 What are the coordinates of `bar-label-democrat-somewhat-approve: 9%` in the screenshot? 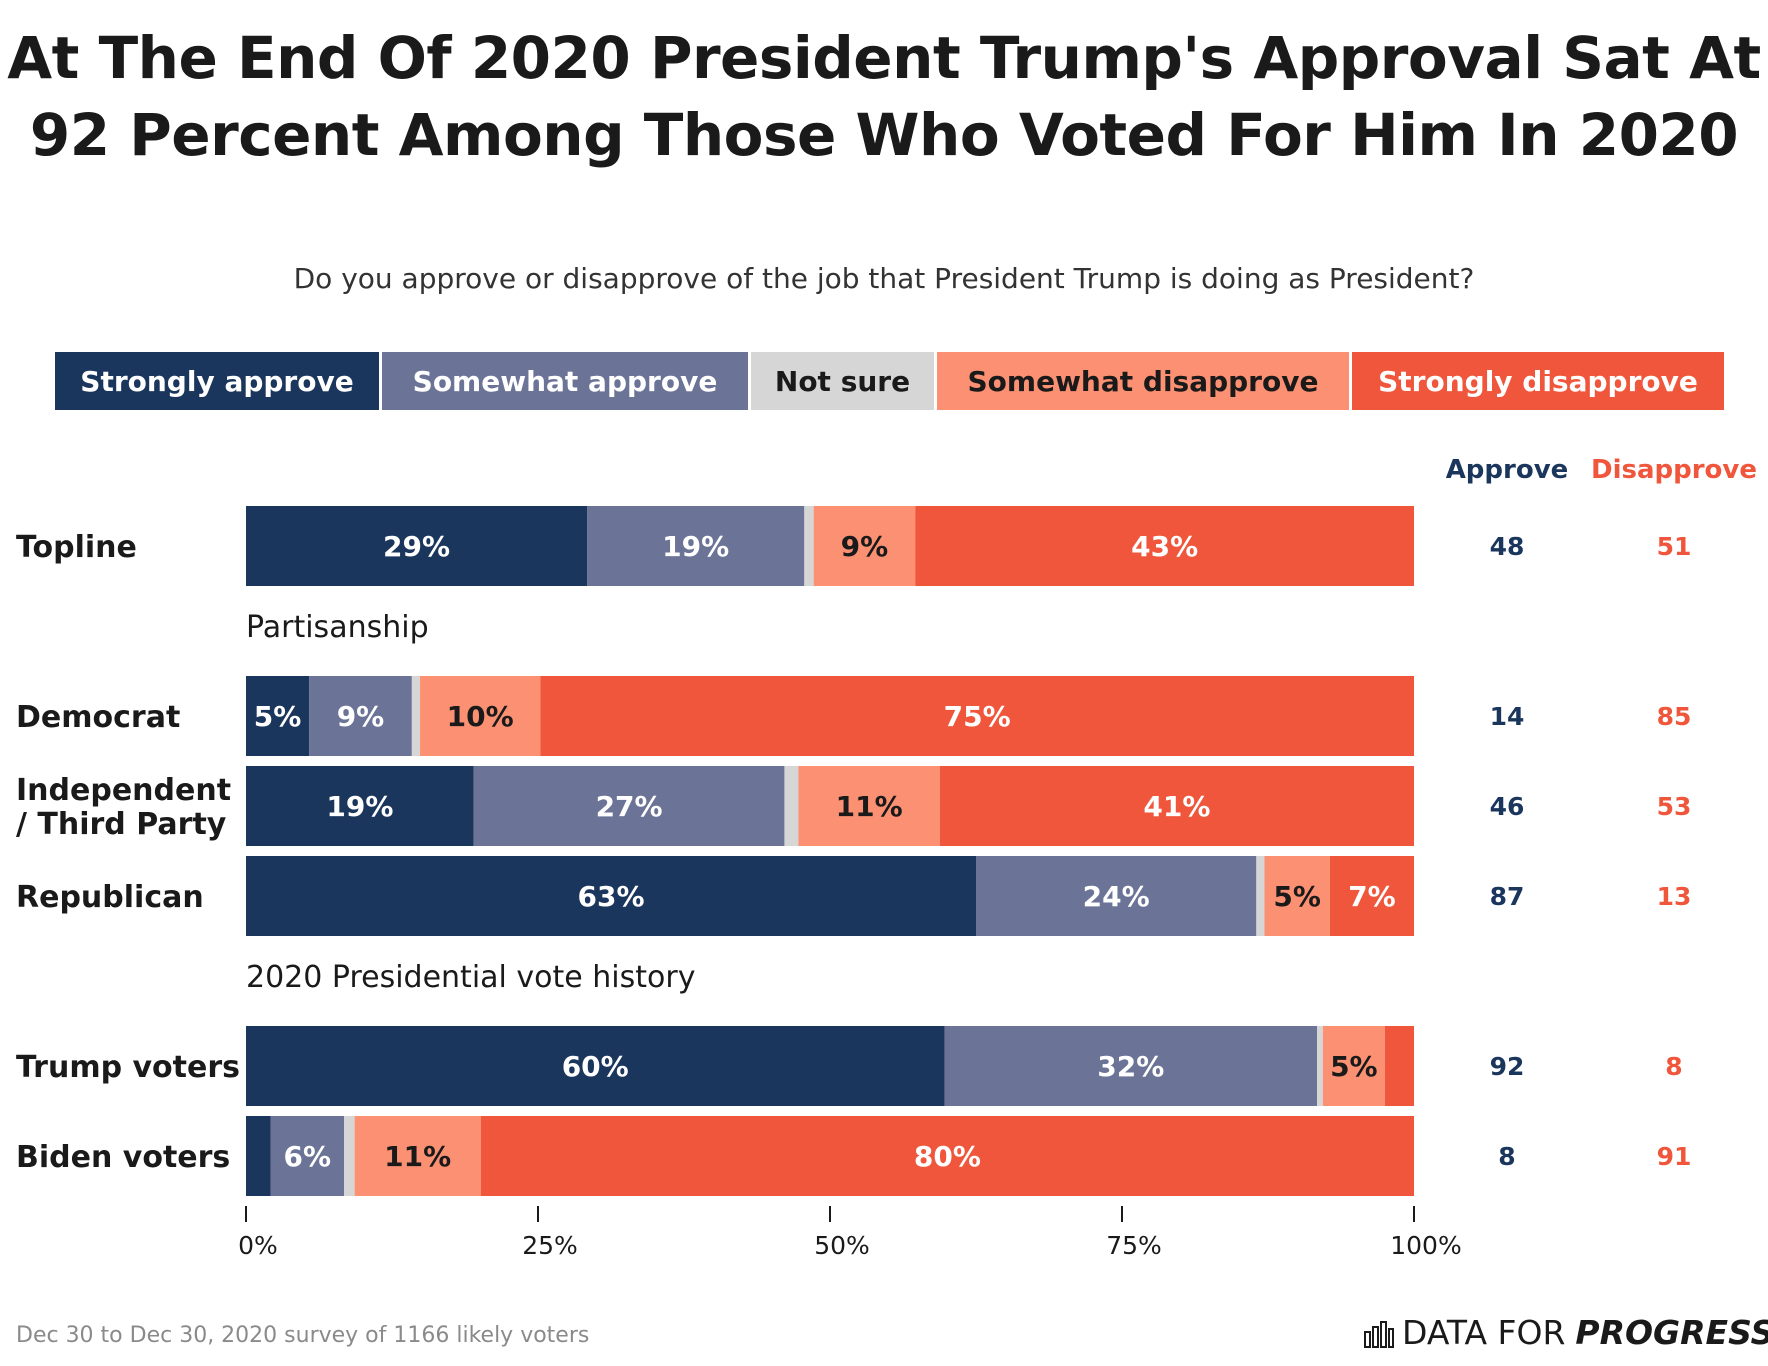 It's located at (361, 716).